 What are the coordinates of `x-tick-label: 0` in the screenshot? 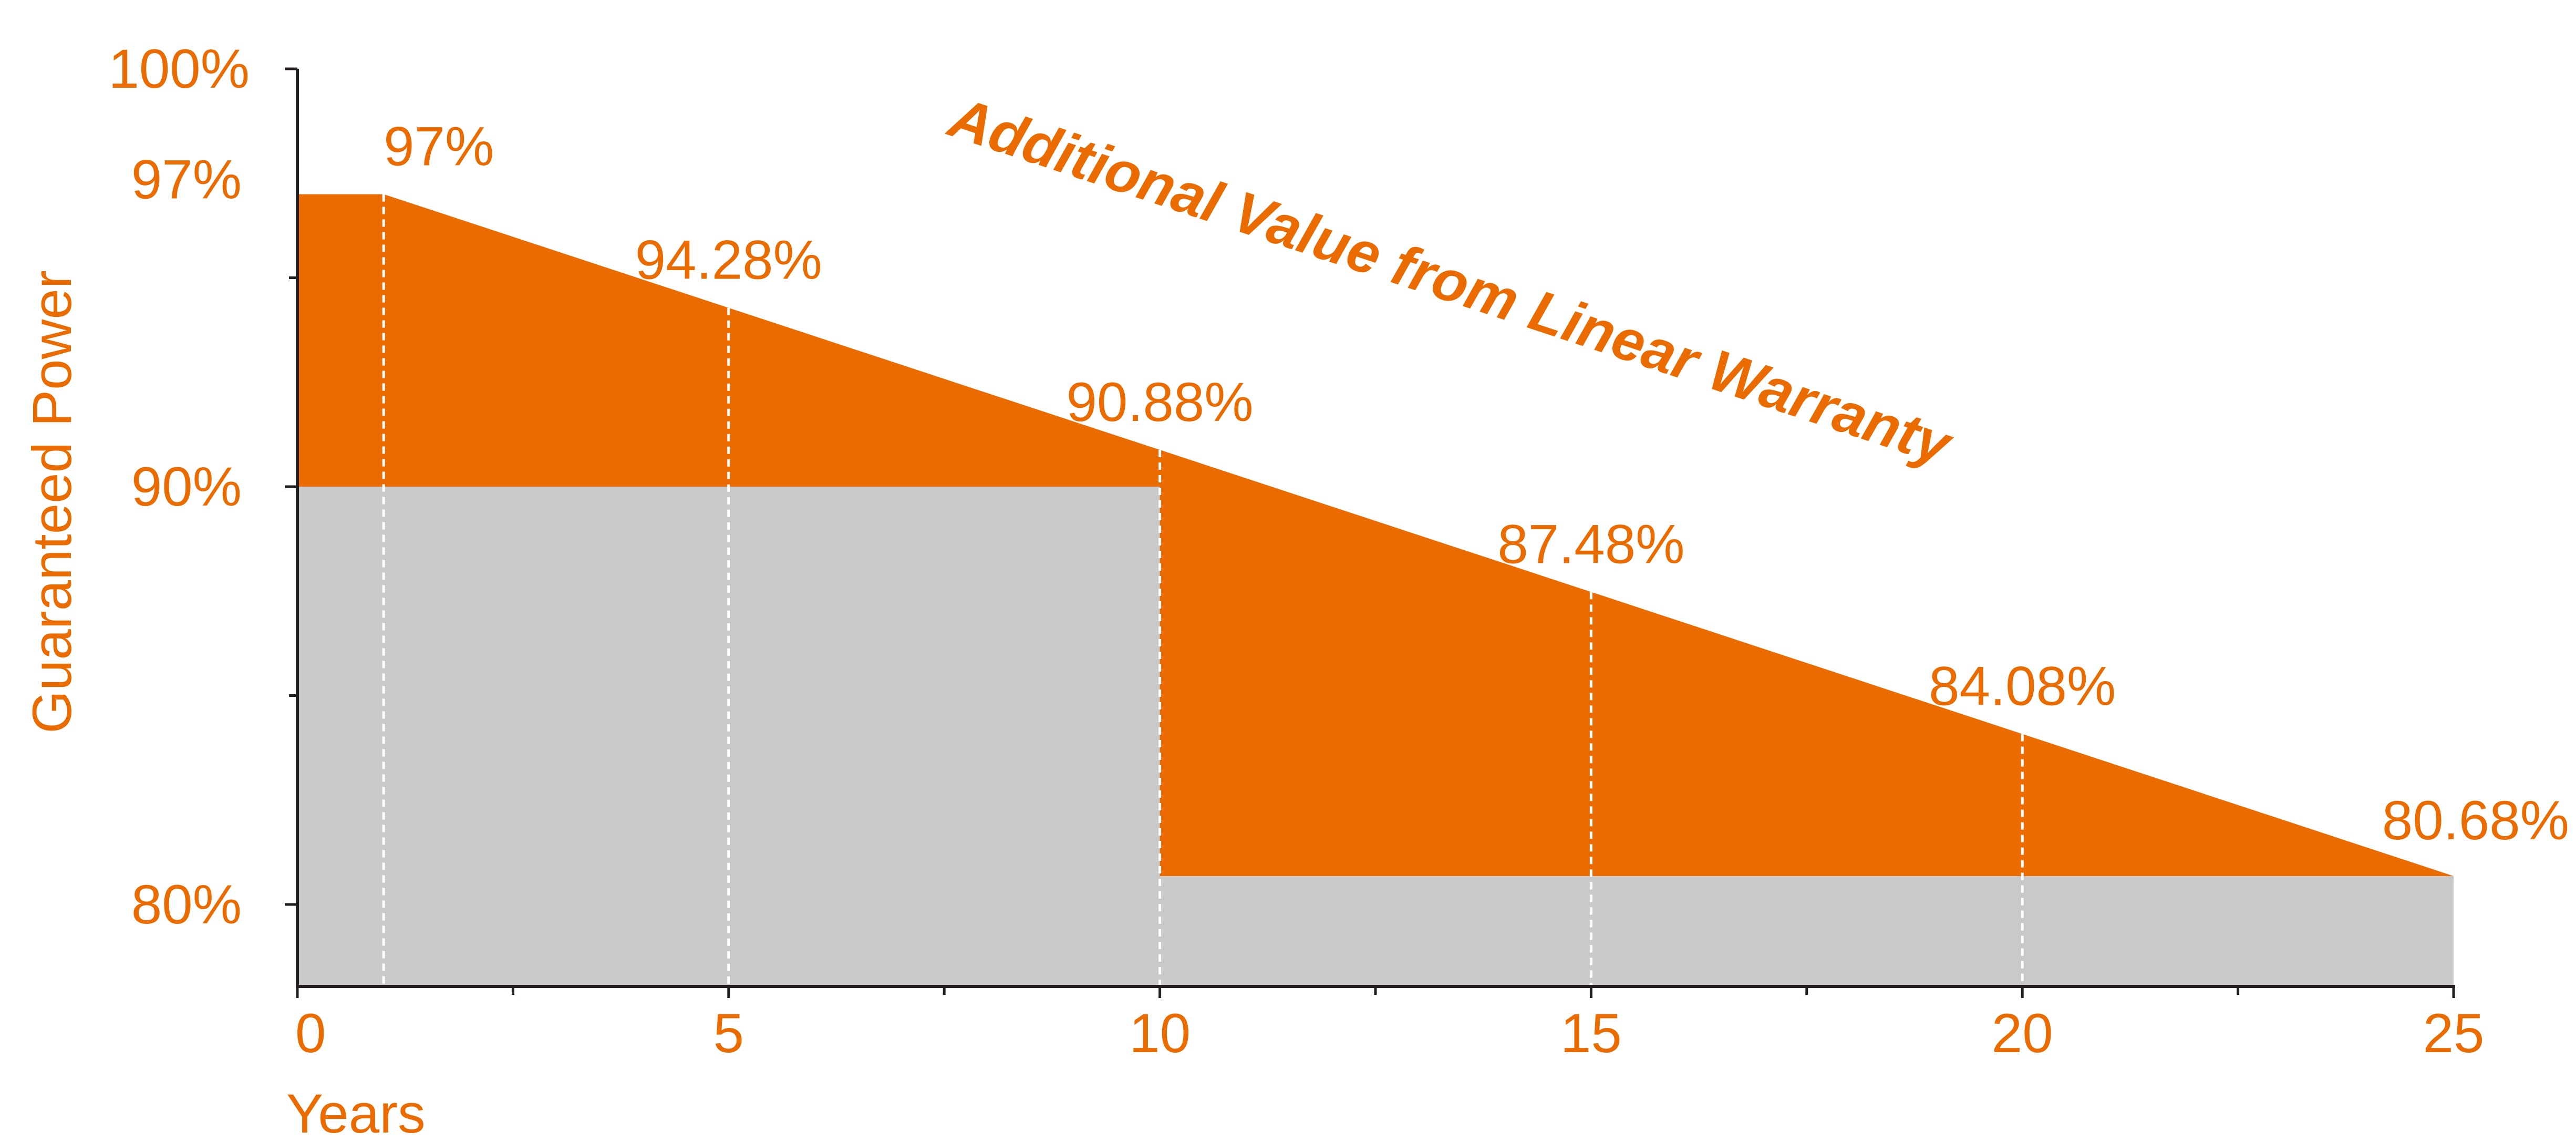 It's located at (310, 1033).